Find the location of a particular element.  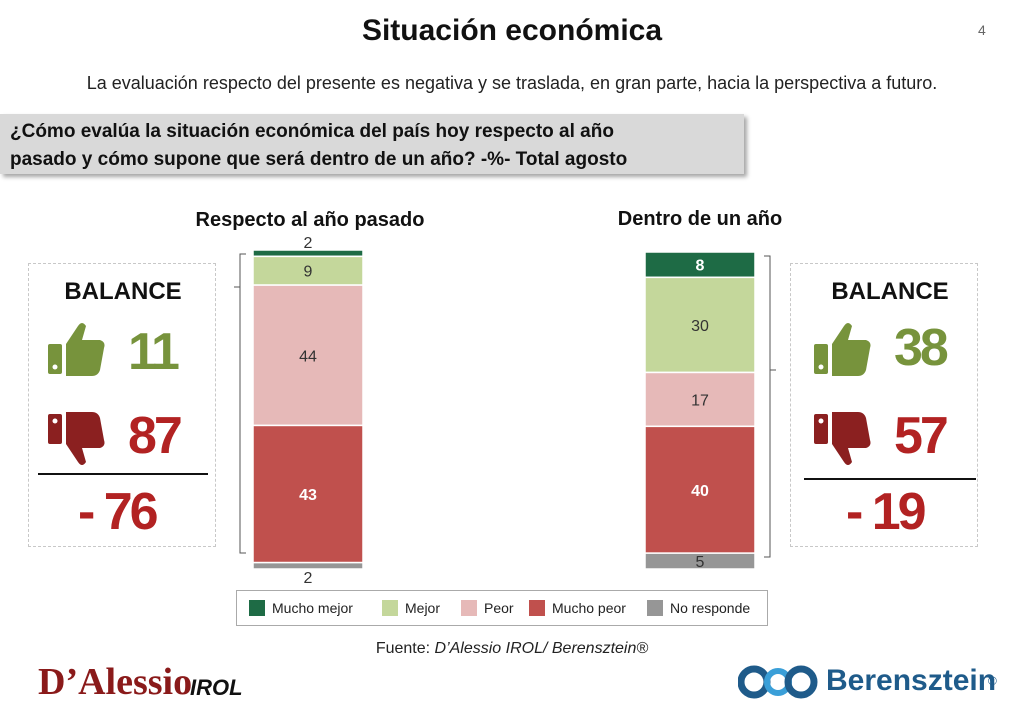

bar-segment-no-responde-past is located at coordinates (308, 565).